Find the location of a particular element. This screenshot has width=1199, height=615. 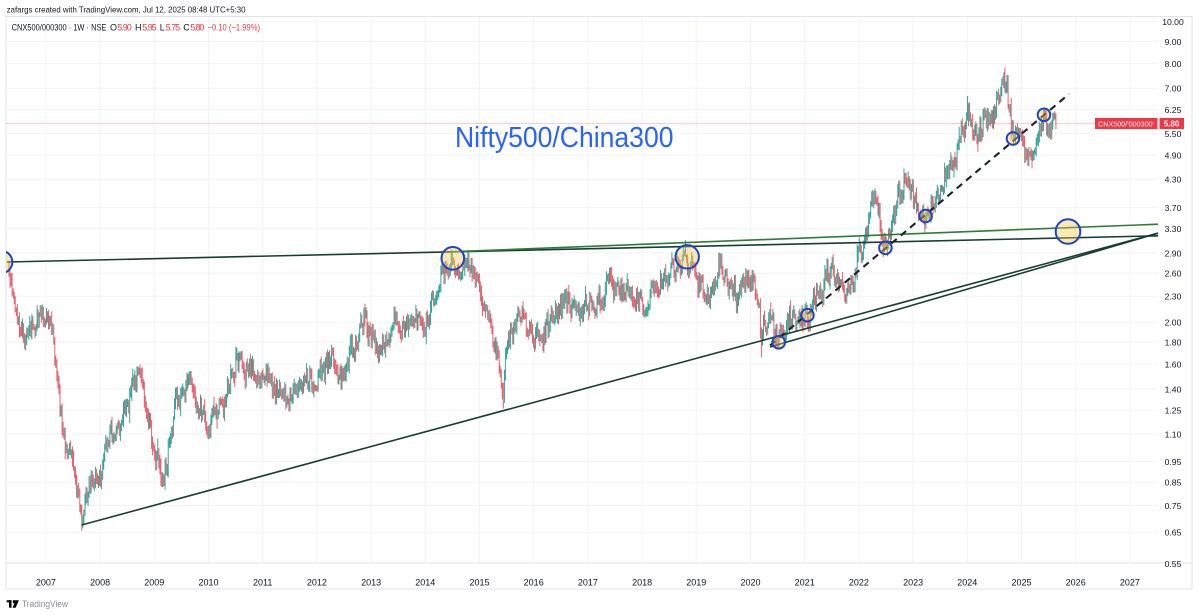

svg-text: CNX500/'000300' is located at coordinates (1126, 123).